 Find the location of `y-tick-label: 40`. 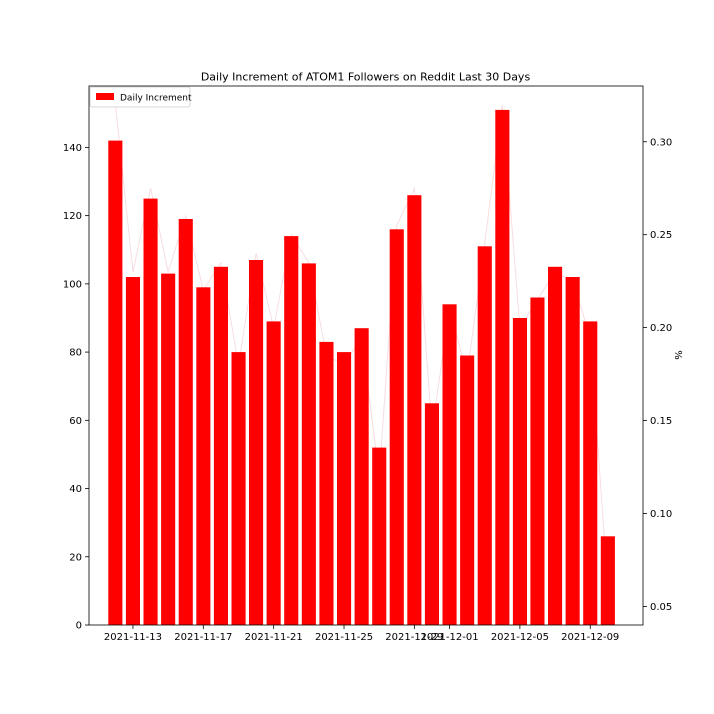

y-tick-label: 40 is located at coordinates (75, 489).